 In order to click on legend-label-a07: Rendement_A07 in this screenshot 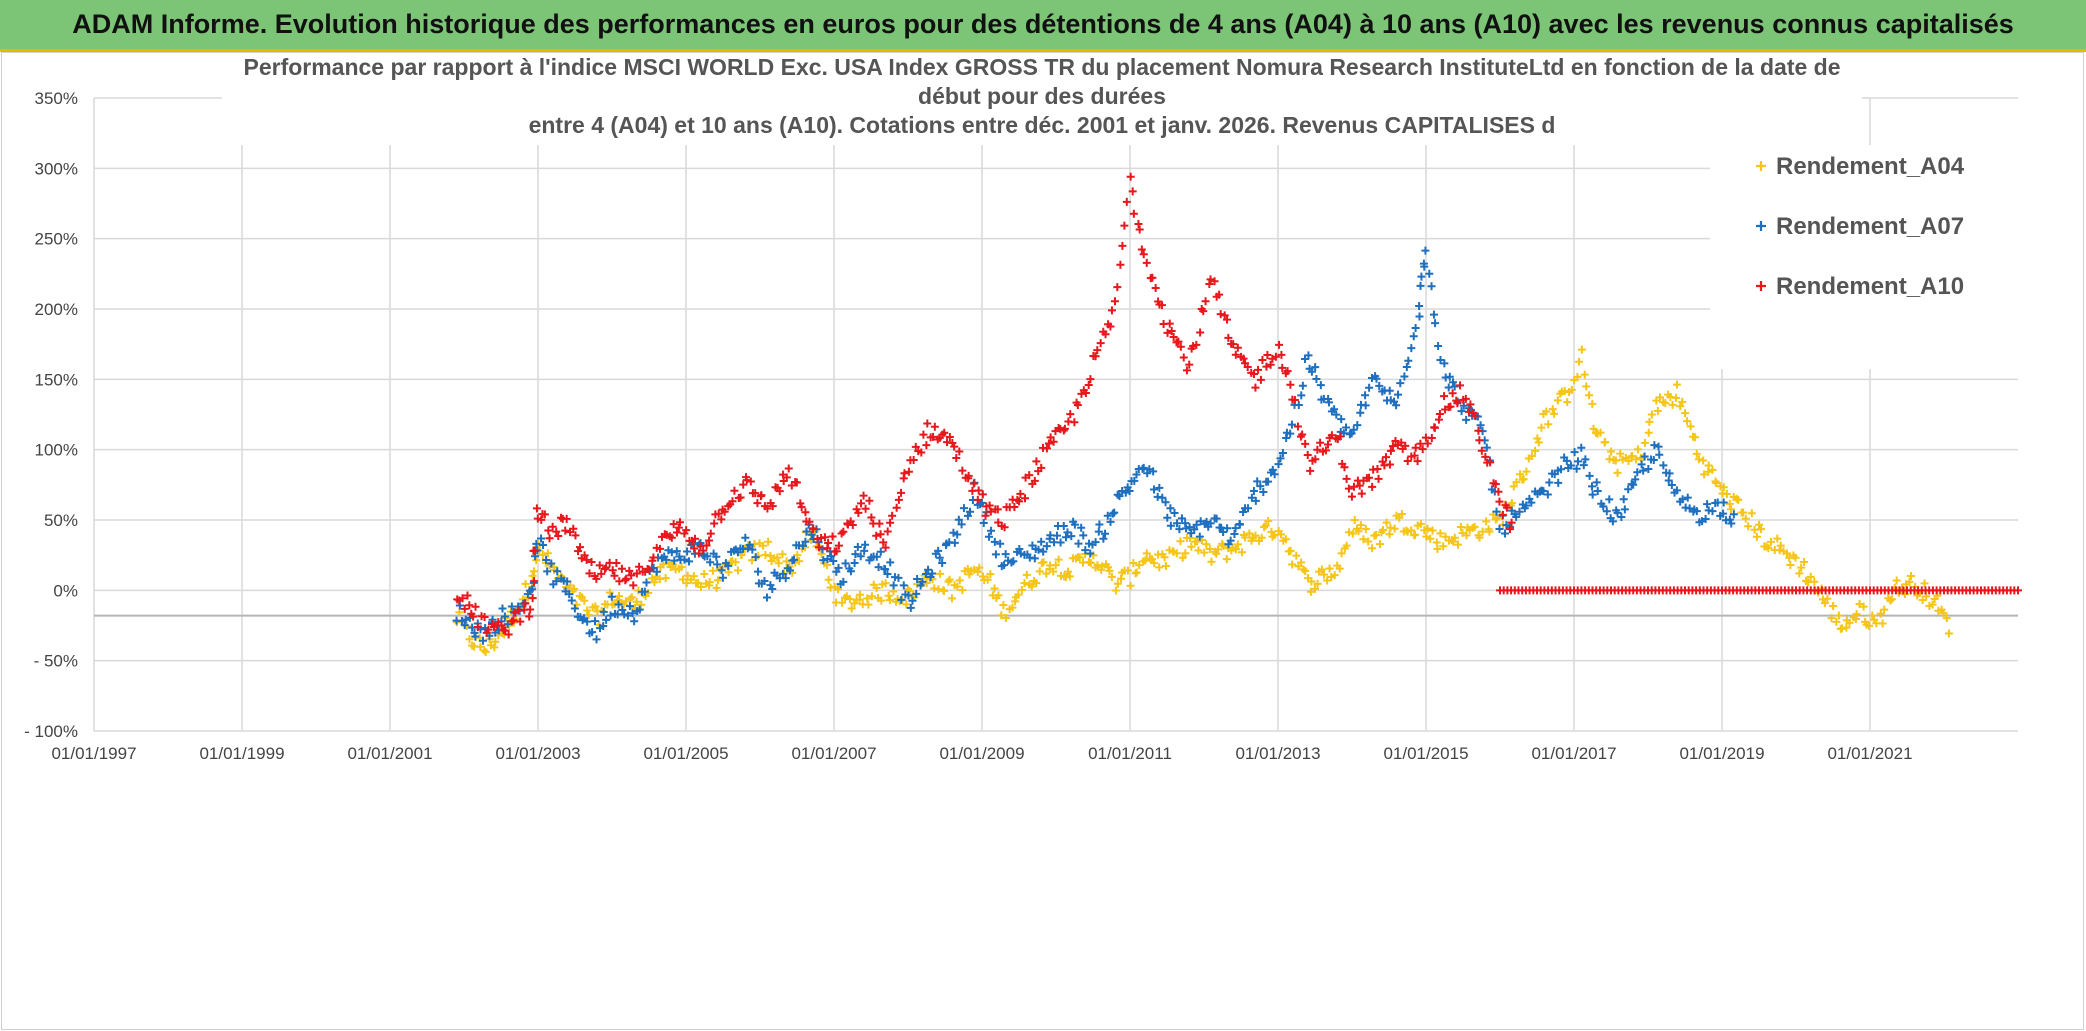, I will do `click(1870, 226)`.